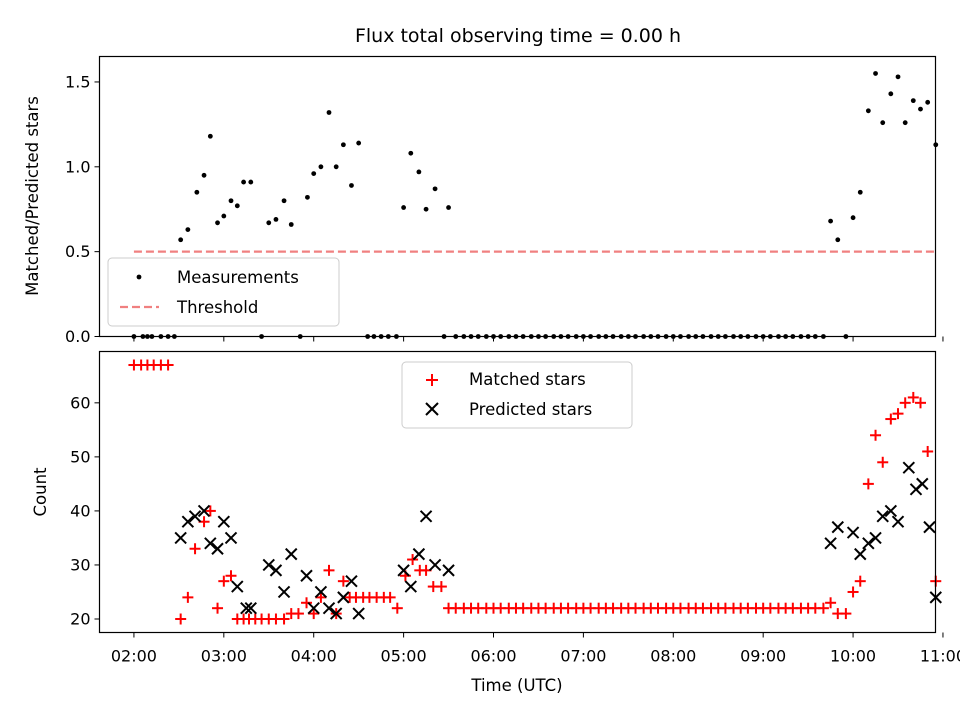  What do you see at coordinates (583, 656) in the screenshot?
I see `x-tick-label: 07:00` at bounding box center [583, 656].